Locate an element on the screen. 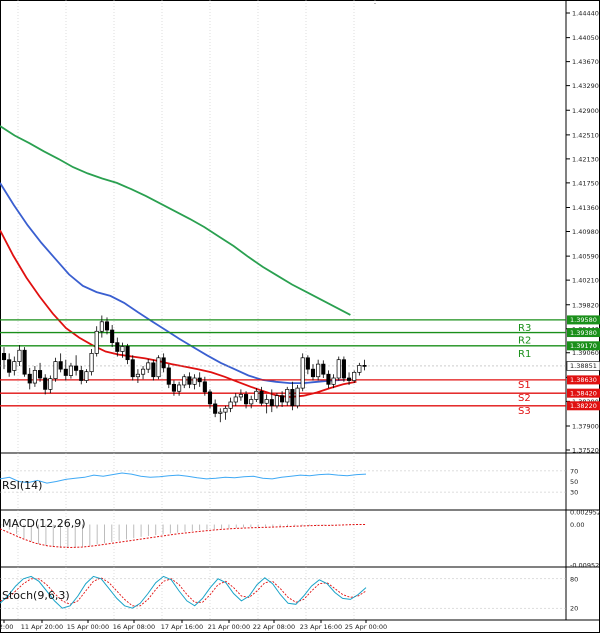  macd-signal-line is located at coordinates (183, 536).